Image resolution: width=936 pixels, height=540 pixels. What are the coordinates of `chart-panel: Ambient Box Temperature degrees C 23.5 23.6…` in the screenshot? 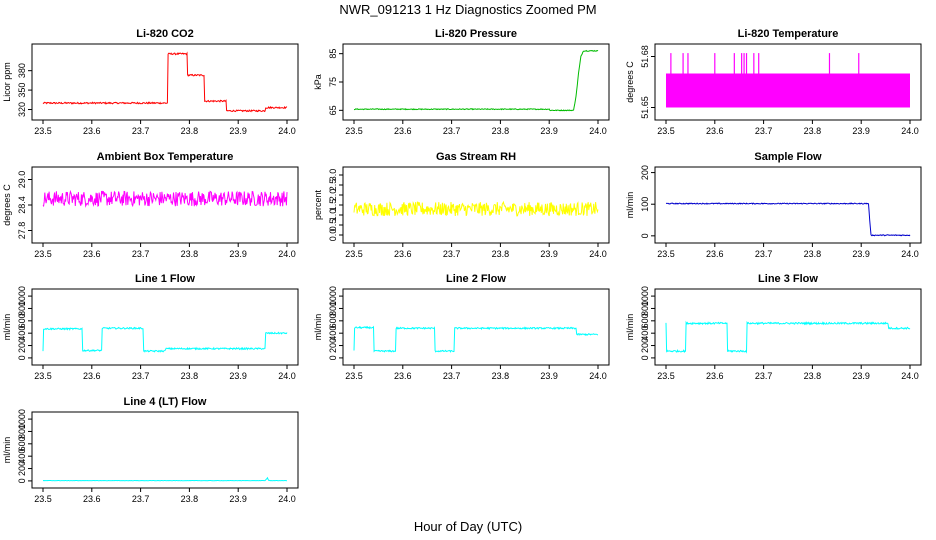 It's located at (150, 205).